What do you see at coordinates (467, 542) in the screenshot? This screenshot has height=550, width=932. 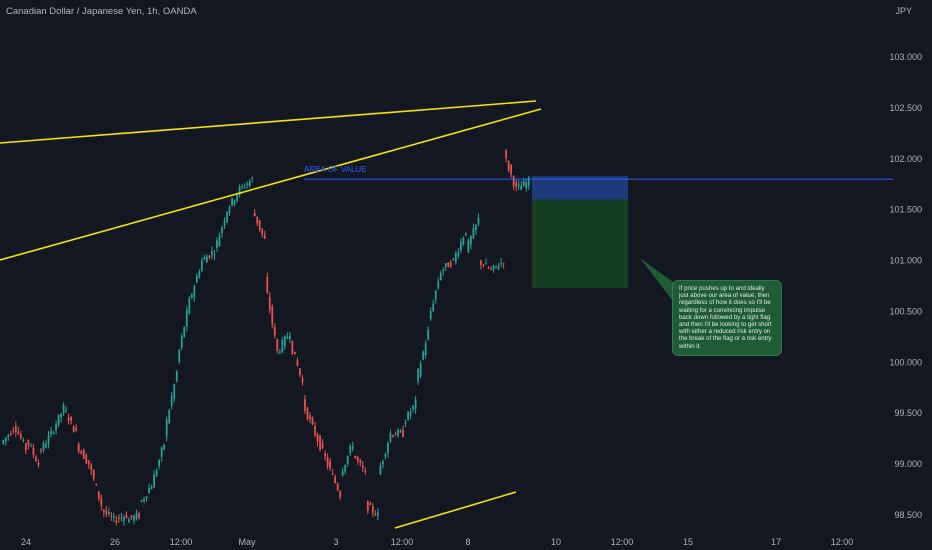 I see `x-tick-label: 8` at bounding box center [467, 542].